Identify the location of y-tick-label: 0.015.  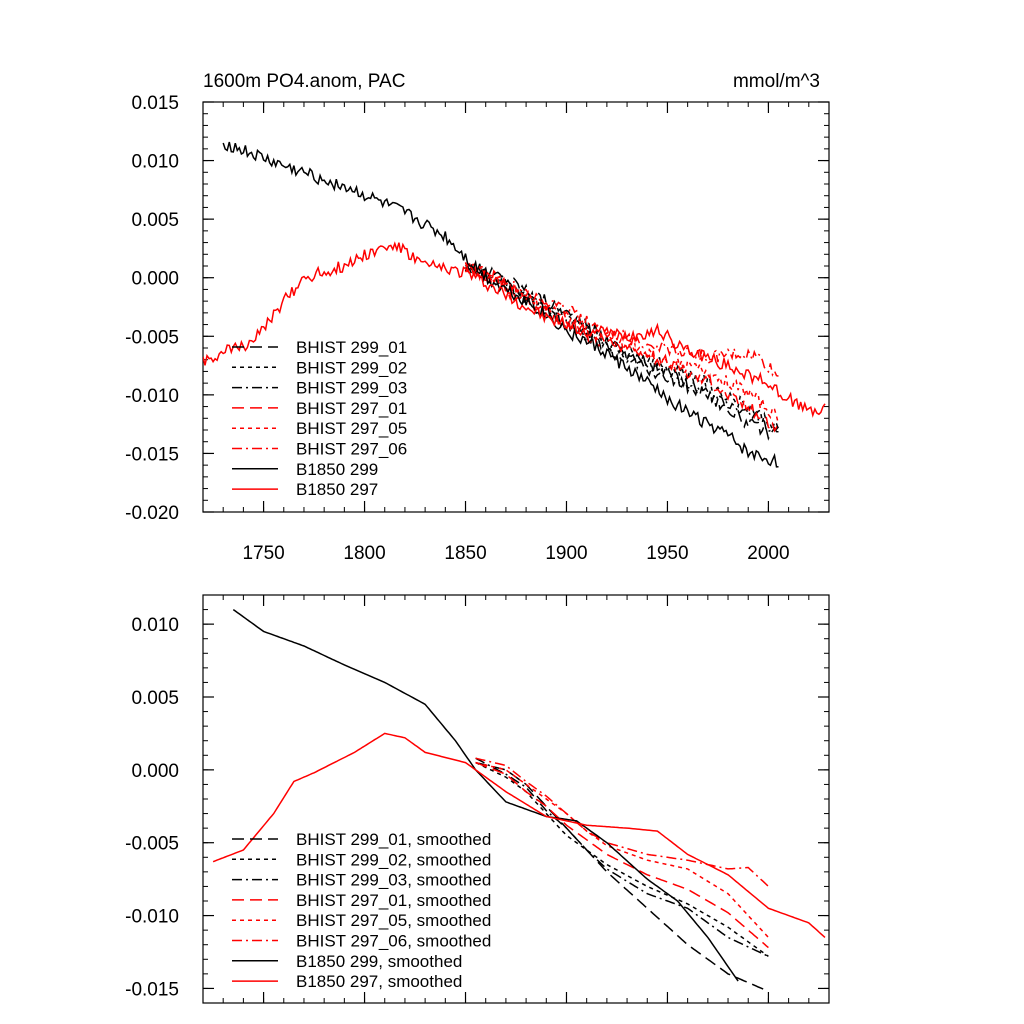
(155, 103).